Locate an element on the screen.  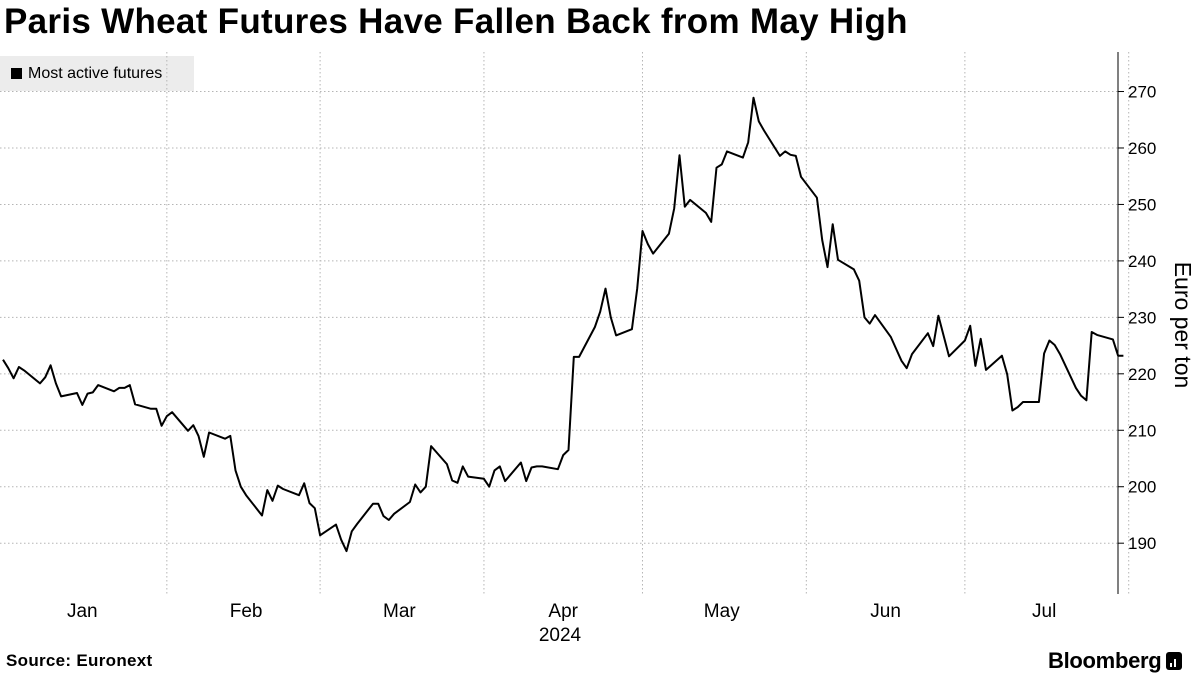
y-axis-ticks: 190 200 210 220 230 240 250 260 270 is located at coordinates (1137, 318).